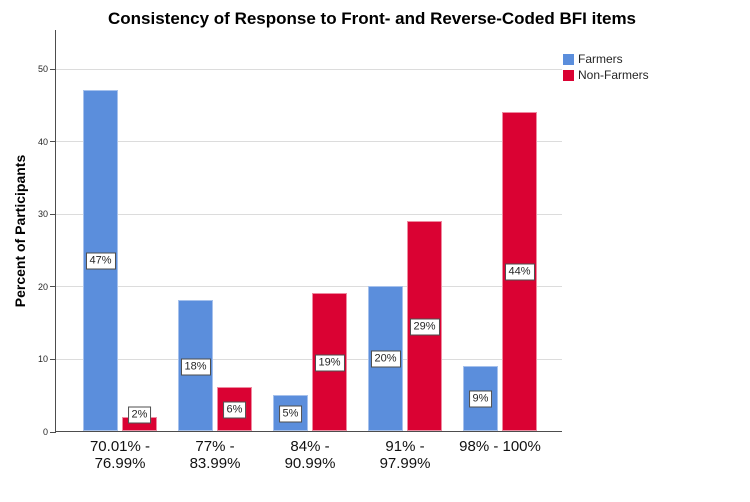 Image resolution: width=750 pixels, height=502 pixels. What do you see at coordinates (120, 455) in the screenshot?
I see `x-tick-label-0: 70.01% - 76.99%` at bounding box center [120, 455].